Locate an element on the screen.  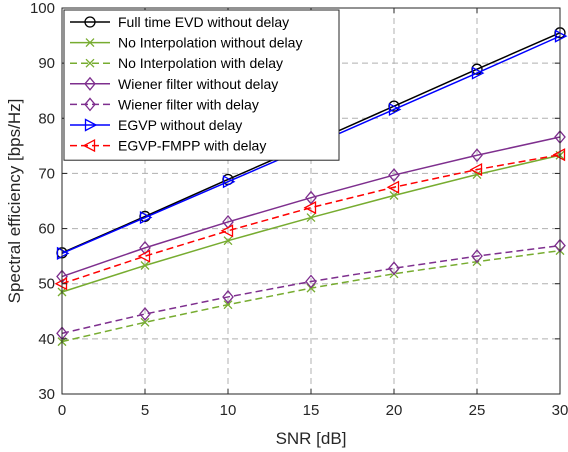
legend-label: EGVP without delay is located at coordinates (180, 125).